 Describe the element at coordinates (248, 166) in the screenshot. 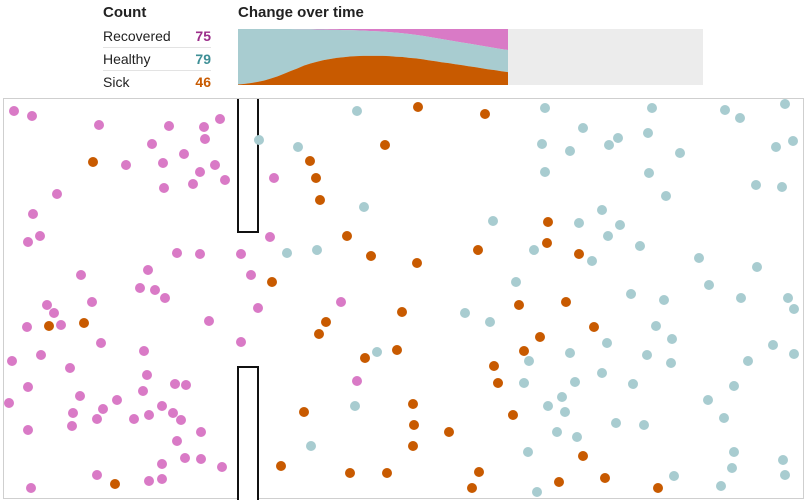

I see `wall-top` at that location.